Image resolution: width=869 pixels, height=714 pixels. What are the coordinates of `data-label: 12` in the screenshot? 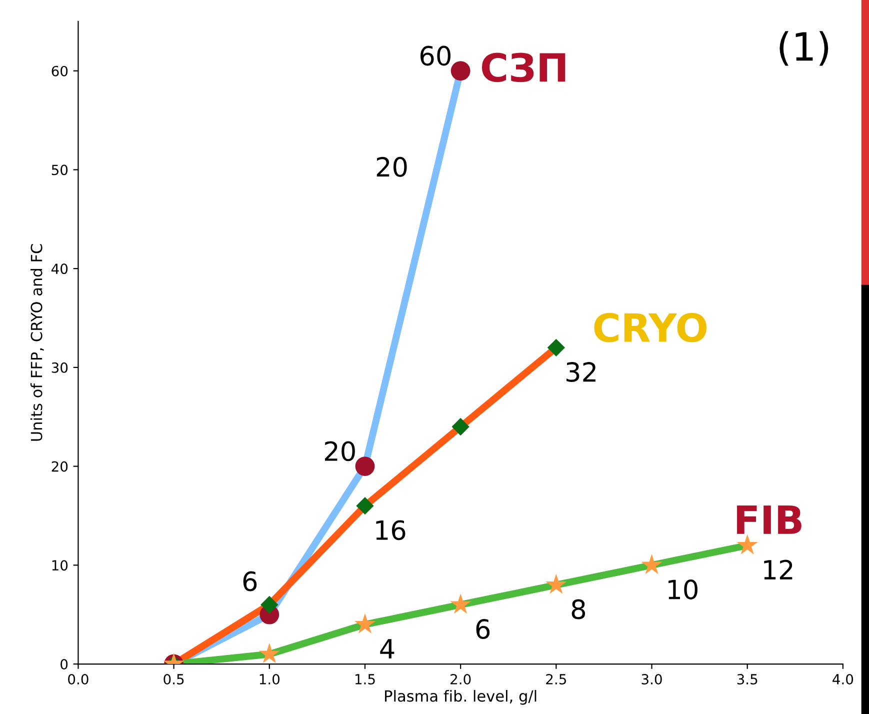 It's located at (778, 570).